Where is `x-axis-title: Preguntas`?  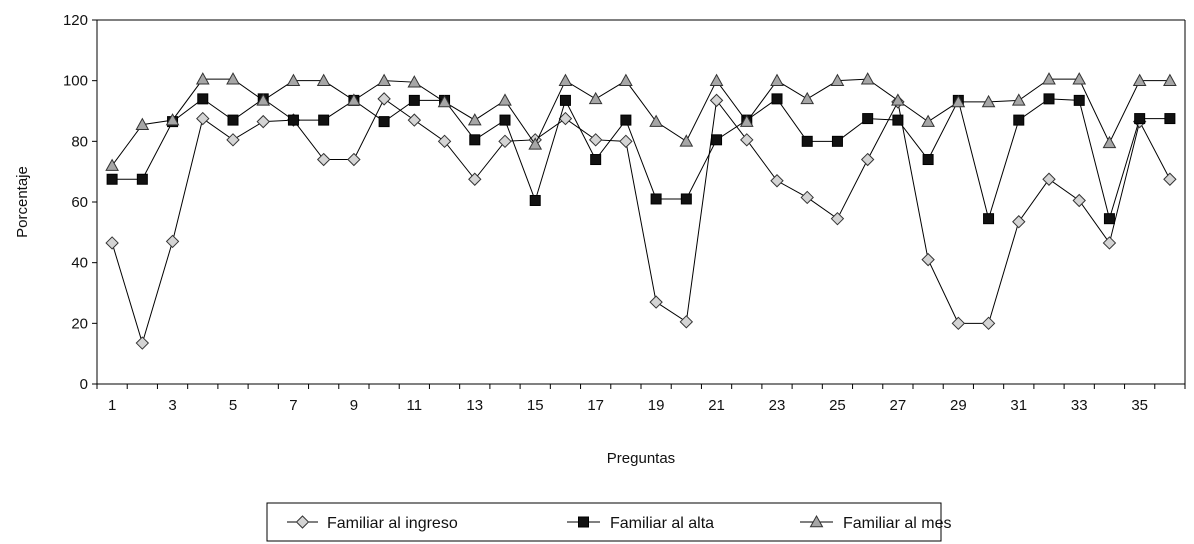
x-axis-title: Preguntas is located at coordinates (641, 458).